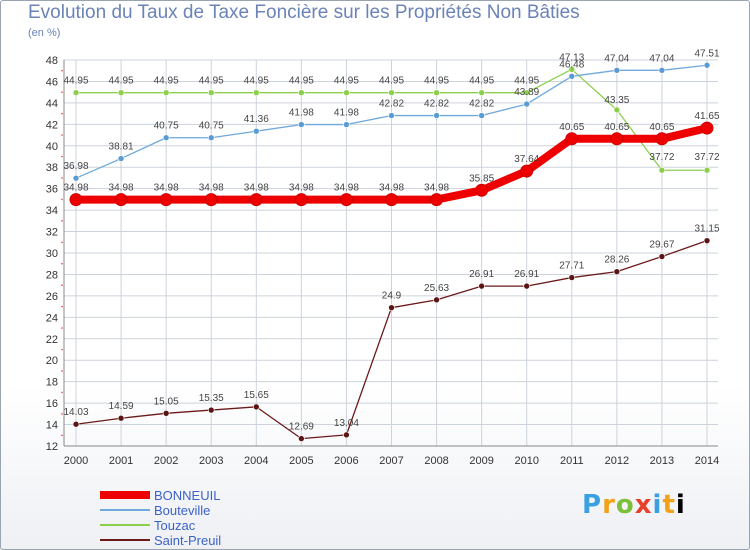 This screenshot has width=750, height=550. Describe the element at coordinates (52, 340) in the screenshot. I see `y-tick-label: 22` at that location.